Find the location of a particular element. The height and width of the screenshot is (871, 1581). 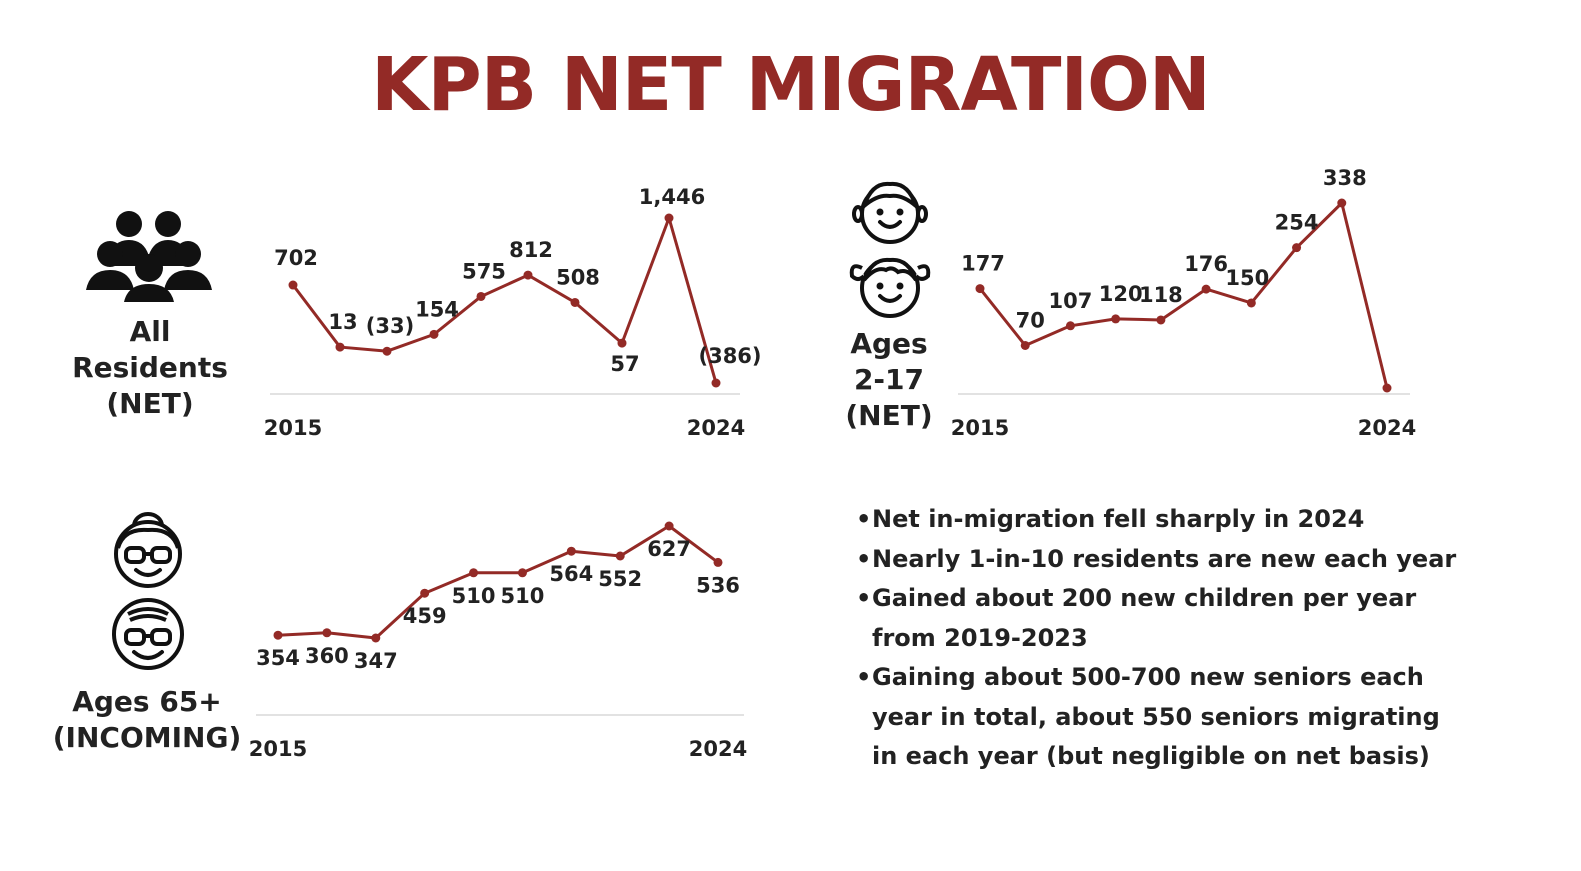

data-label: 70 is located at coordinates (1030, 320).